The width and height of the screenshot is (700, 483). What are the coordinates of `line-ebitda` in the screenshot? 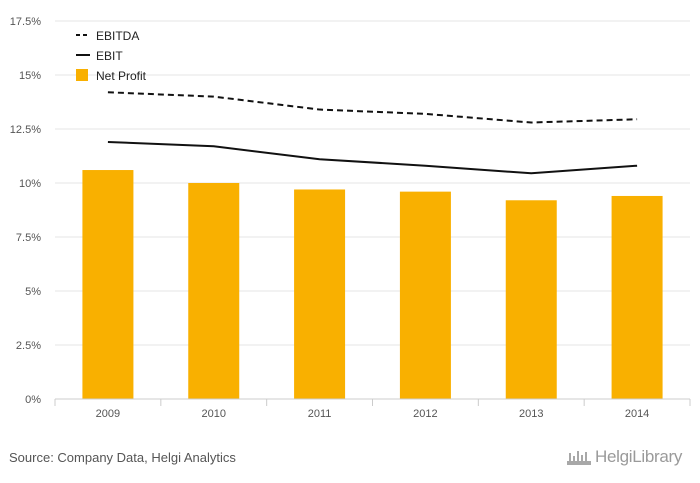 It's located at (372, 107).